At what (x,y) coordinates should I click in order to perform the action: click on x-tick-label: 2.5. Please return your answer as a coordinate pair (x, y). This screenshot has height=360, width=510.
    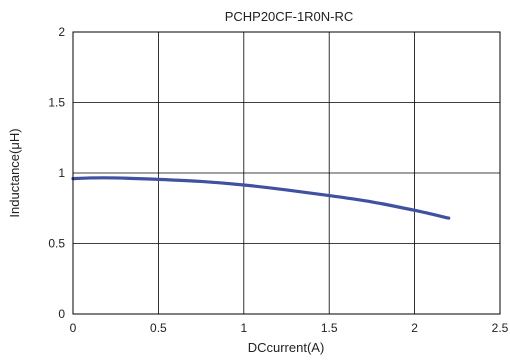
    Looking at the image, I should click on (500, 328).